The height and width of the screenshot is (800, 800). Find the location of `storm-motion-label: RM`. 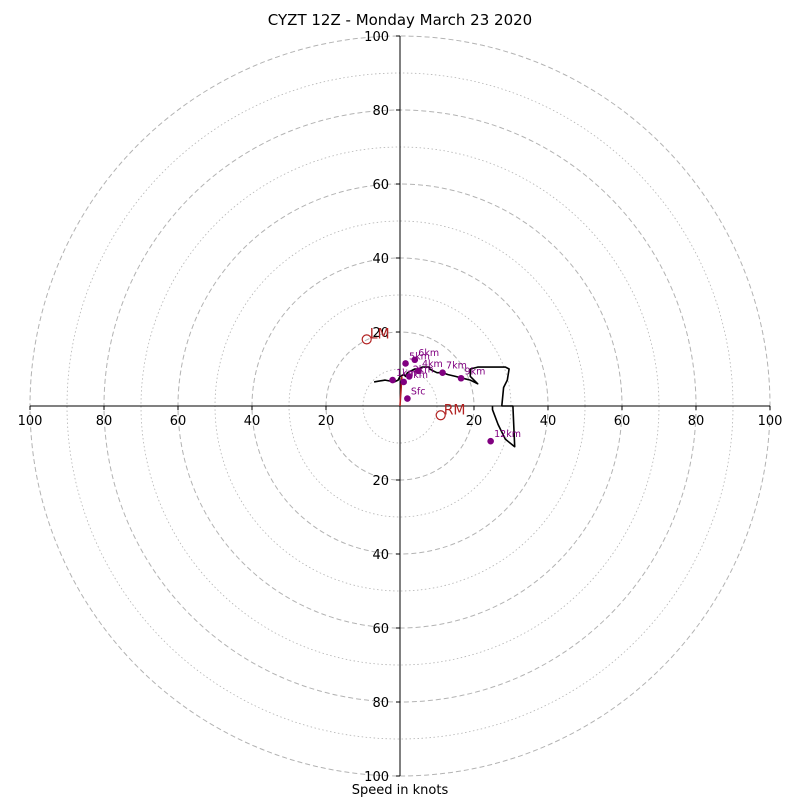

storm-motion-label: RM is located at coordinates (455, 410).